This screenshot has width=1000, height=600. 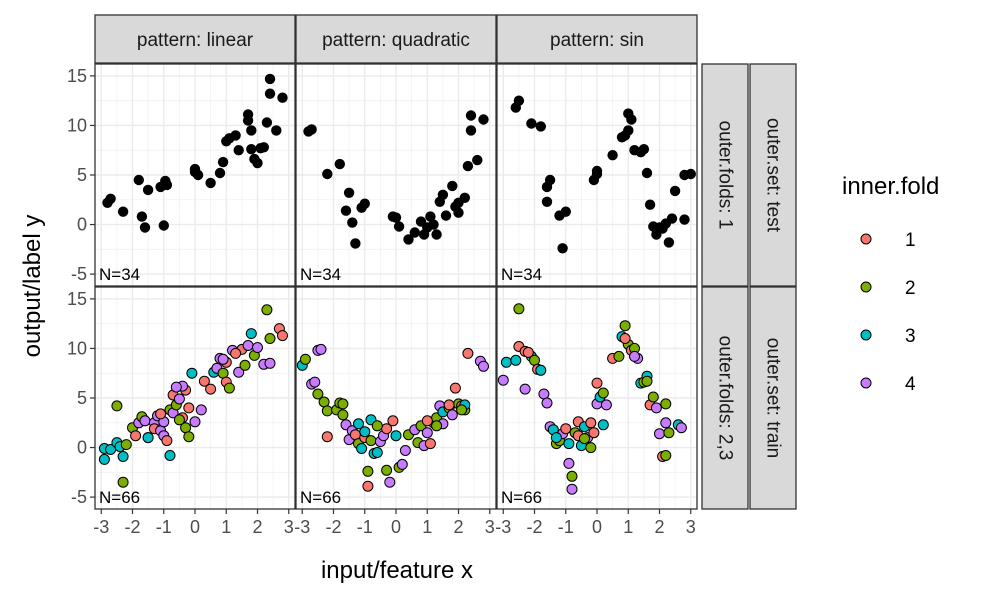 I want to click on row-strip-set-label: outer.set: train, so click(x=773, y=398).